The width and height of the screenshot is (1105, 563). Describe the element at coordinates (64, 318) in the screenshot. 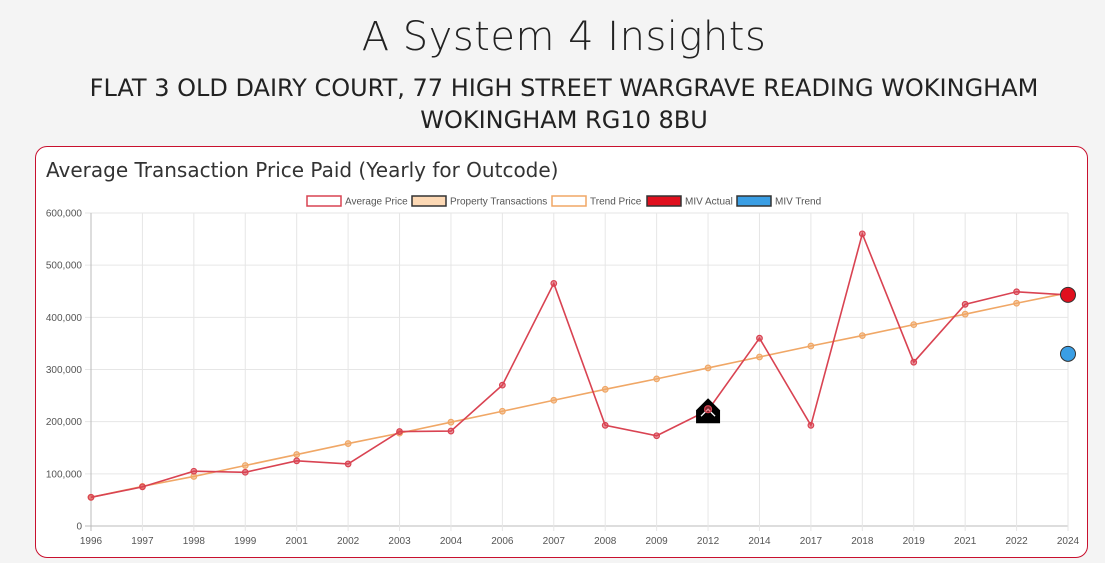

I see `y-tick-label: 400,000` at that location.